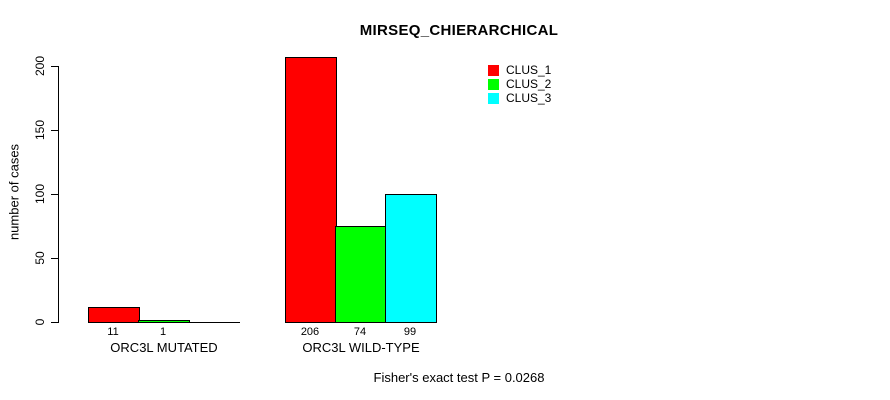  I want to click on bar-clus_3-orc3l-mutated, so click(214, 322).